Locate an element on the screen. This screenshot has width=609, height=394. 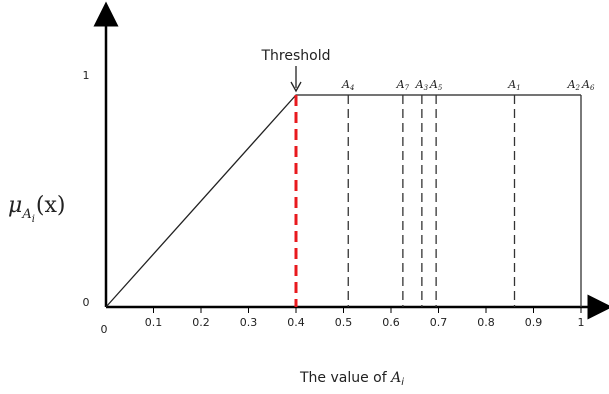
x-tick-label: 0.5 is located at coordinates (344, 322).